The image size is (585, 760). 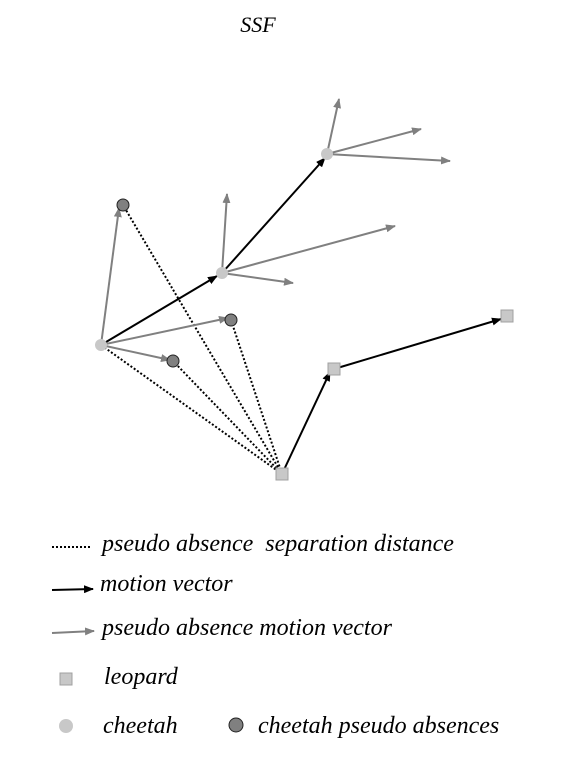 I want to click on legend-leopard-label: leopard, so click(x=141, y=677).